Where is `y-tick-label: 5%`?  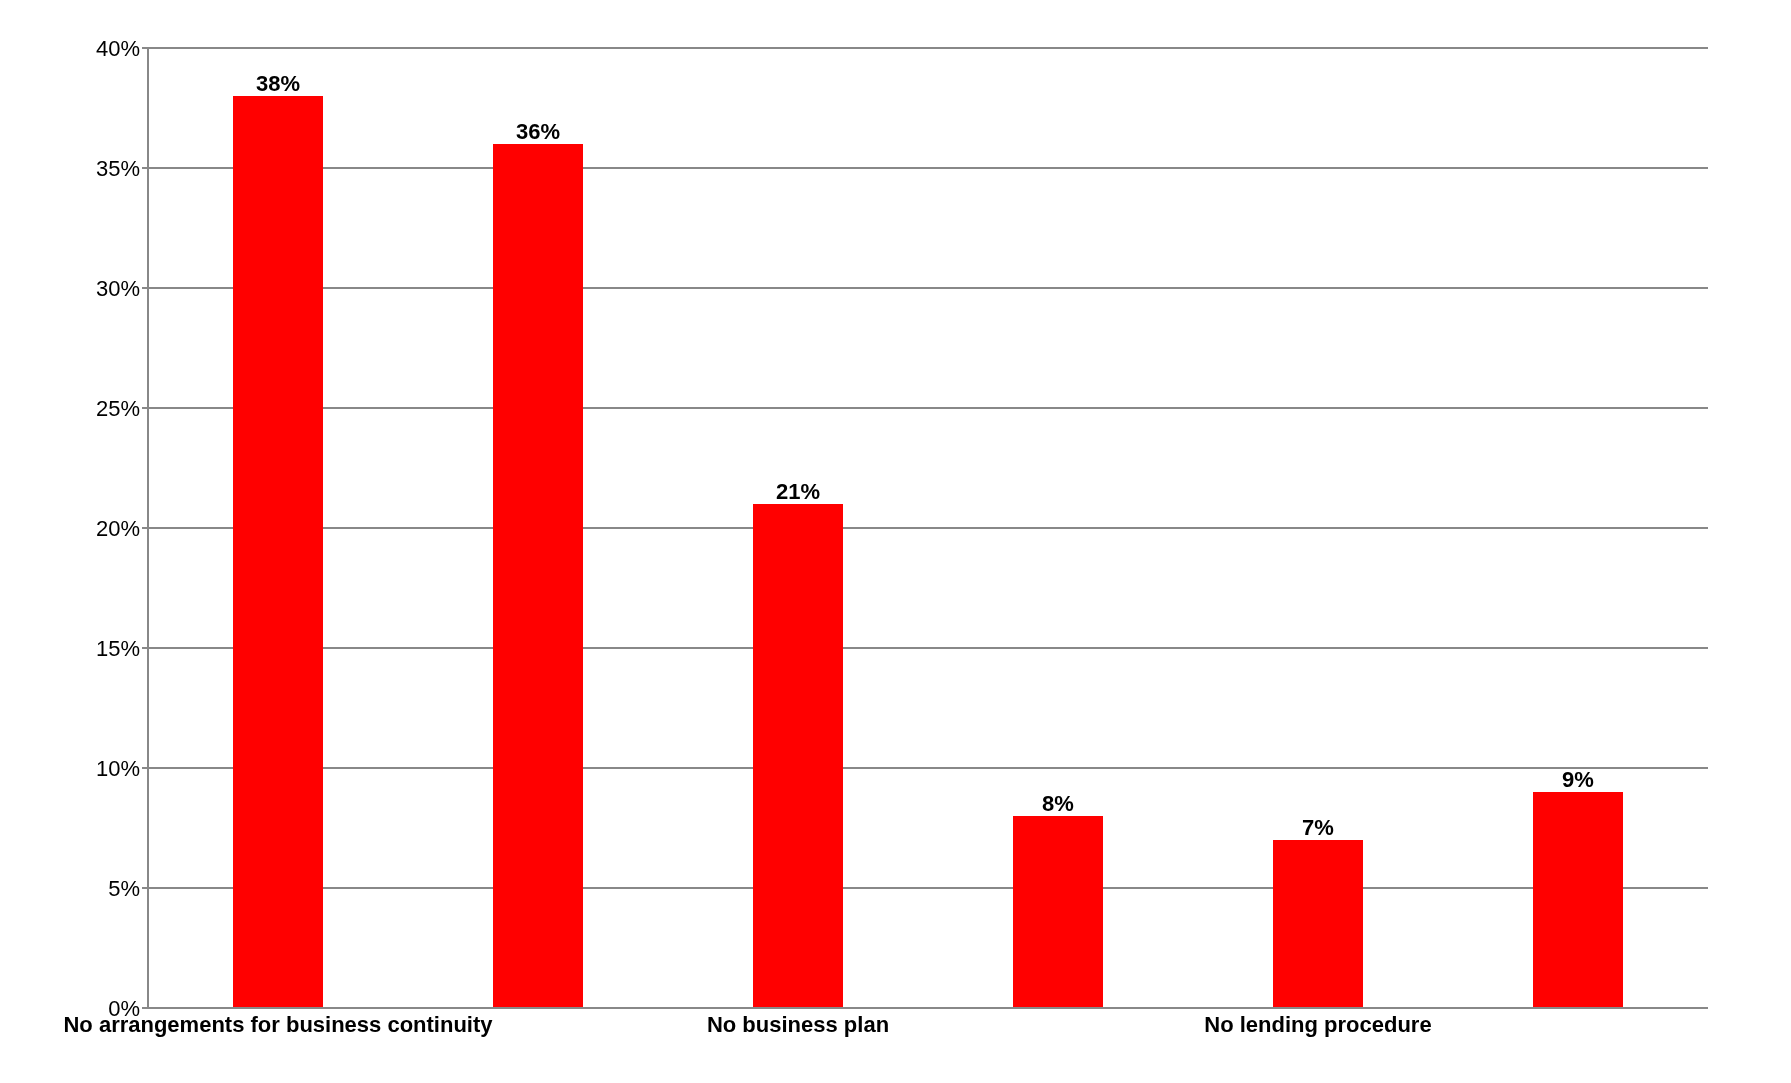 y-tick-label: 5% is located at coordinates (124, 888).